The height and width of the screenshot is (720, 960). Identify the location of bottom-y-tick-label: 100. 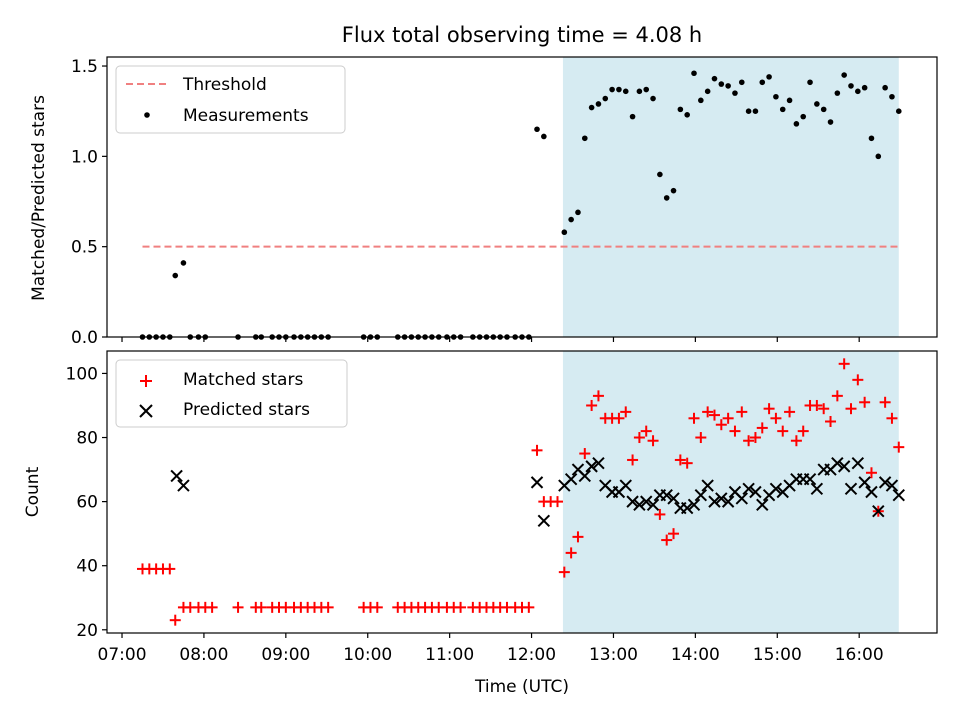
(82, 374).